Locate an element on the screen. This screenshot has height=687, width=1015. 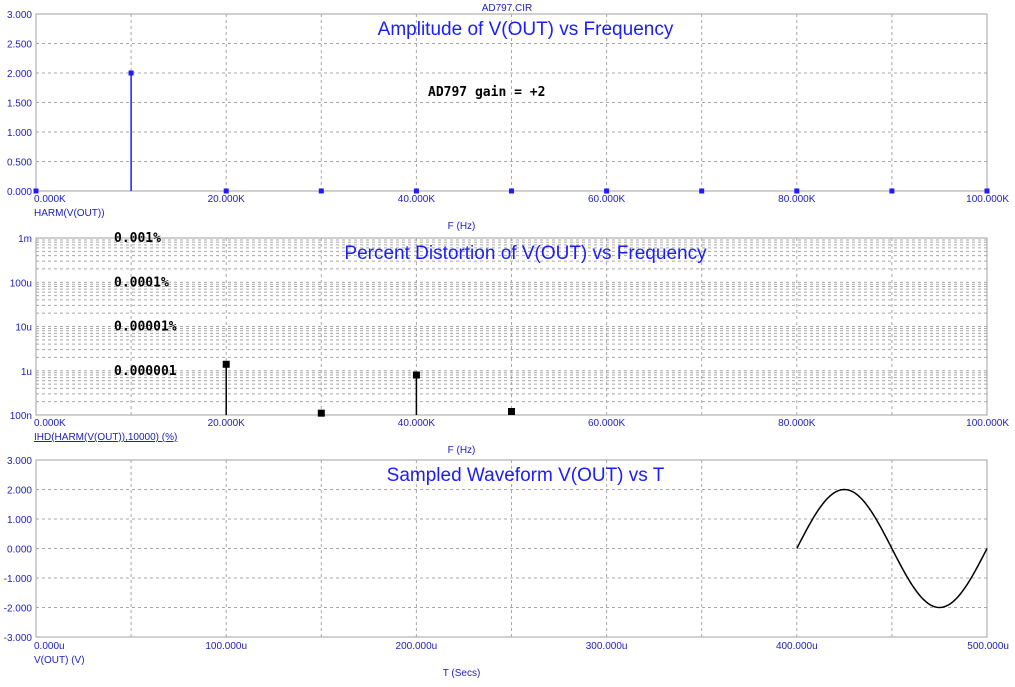
x-tick-label: 500.000u is located at coordinates (988, 646).